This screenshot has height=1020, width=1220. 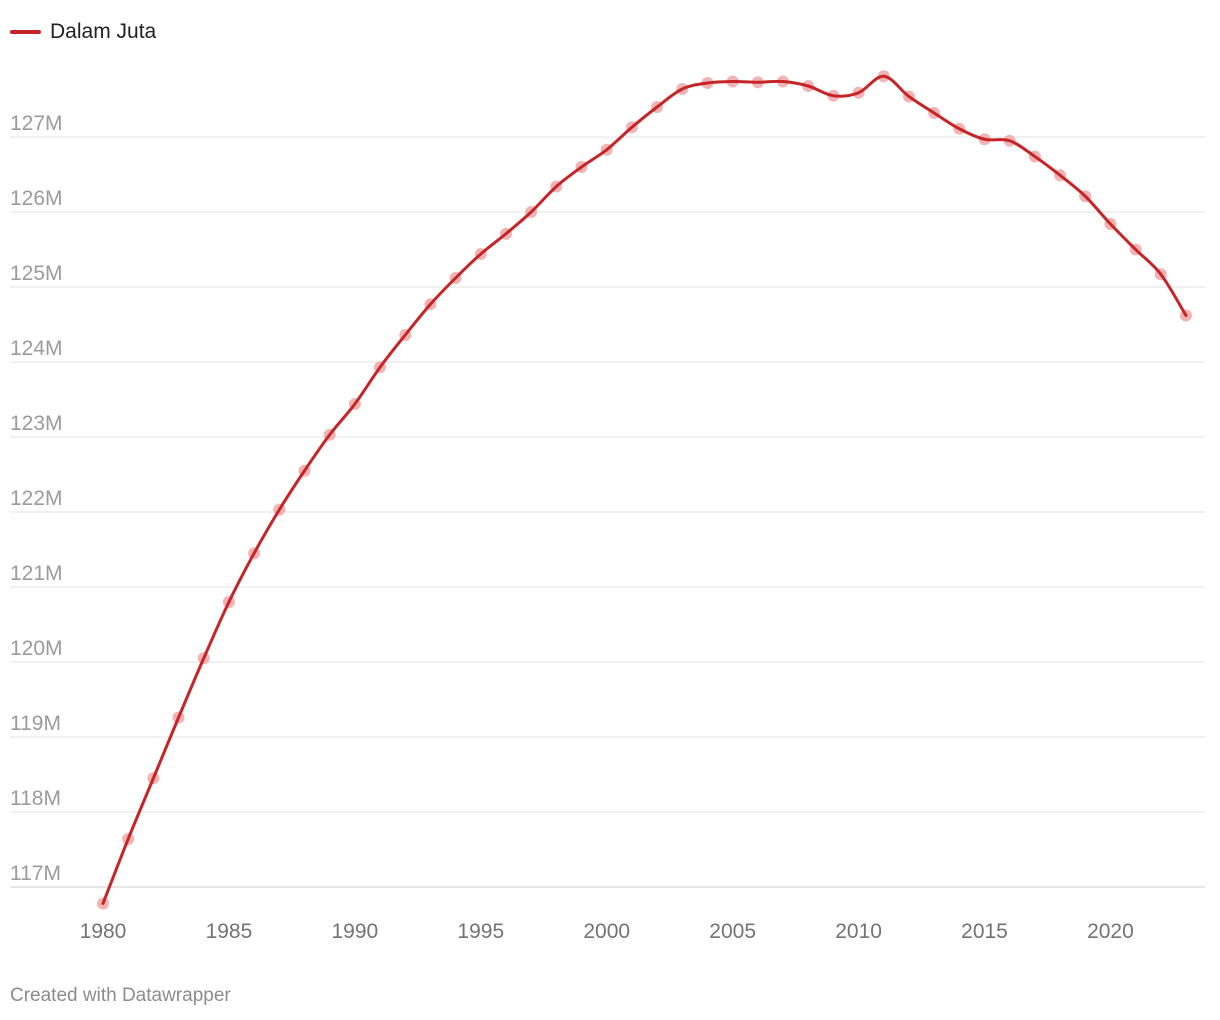 I want to click on y-tick-label: 117M, so click(x=35, y=873).